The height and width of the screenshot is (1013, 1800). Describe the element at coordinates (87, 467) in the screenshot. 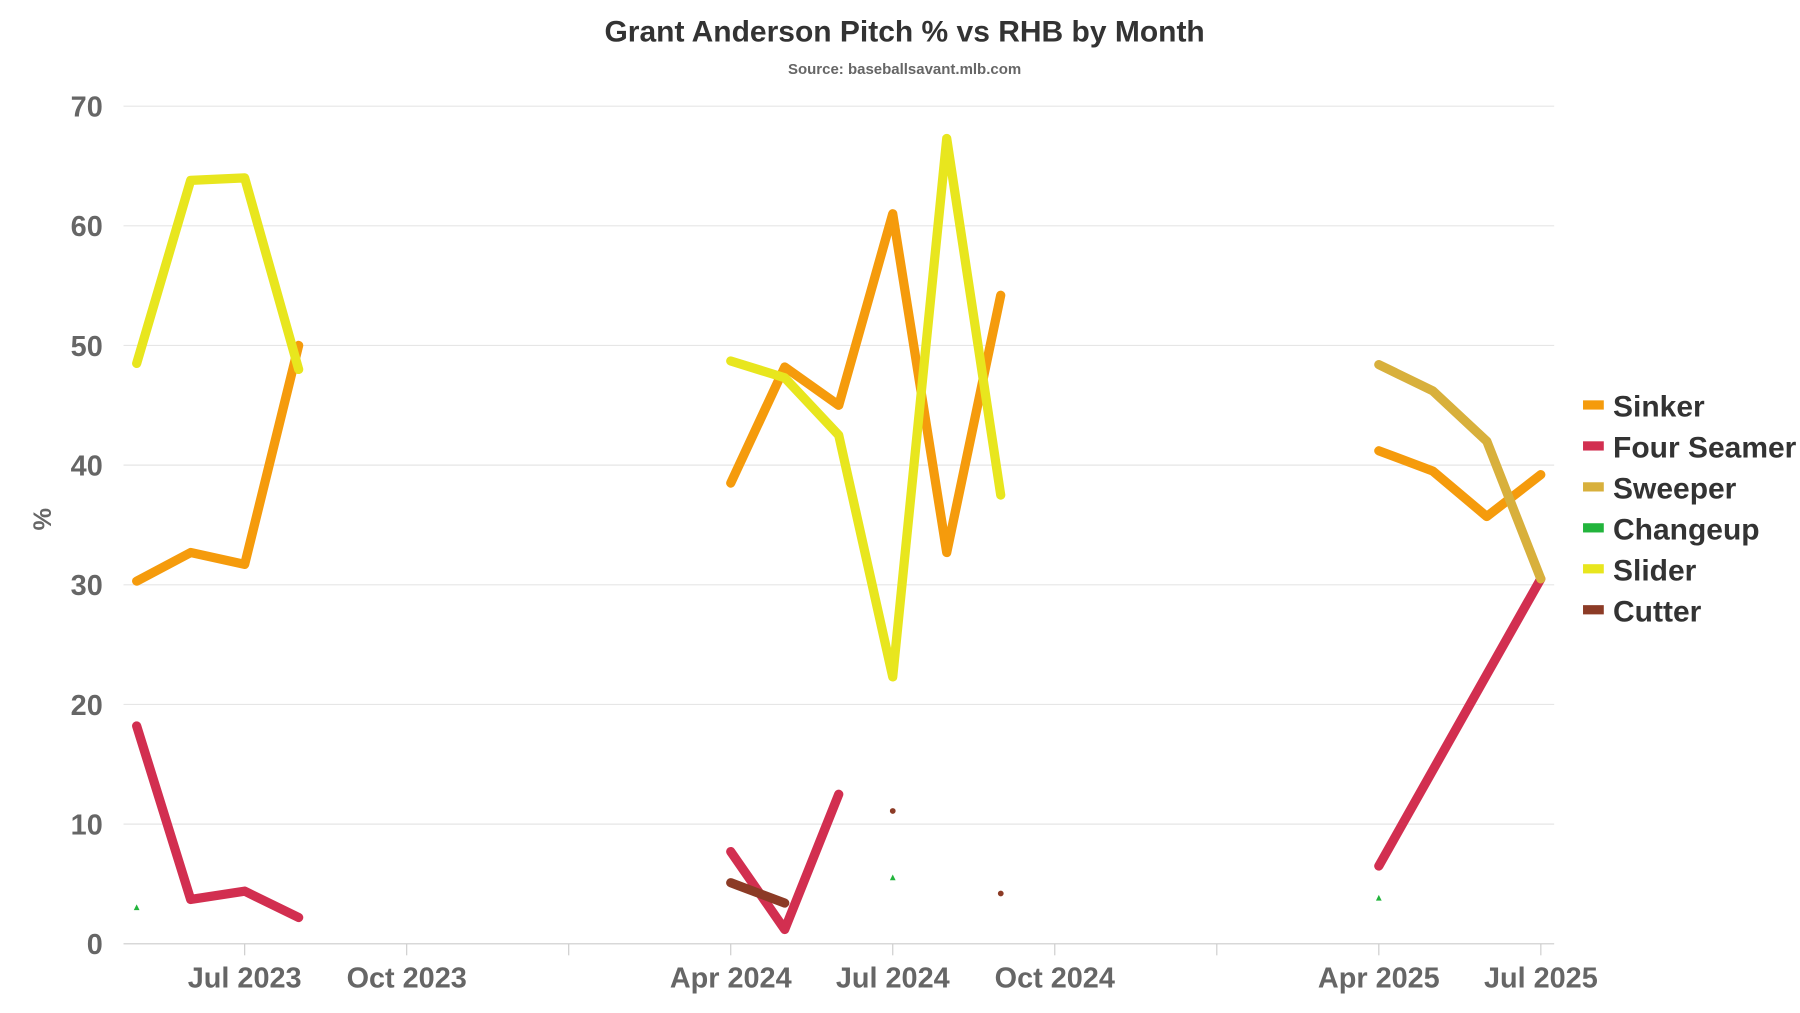

I see `y-tick-label: 40` at that location.